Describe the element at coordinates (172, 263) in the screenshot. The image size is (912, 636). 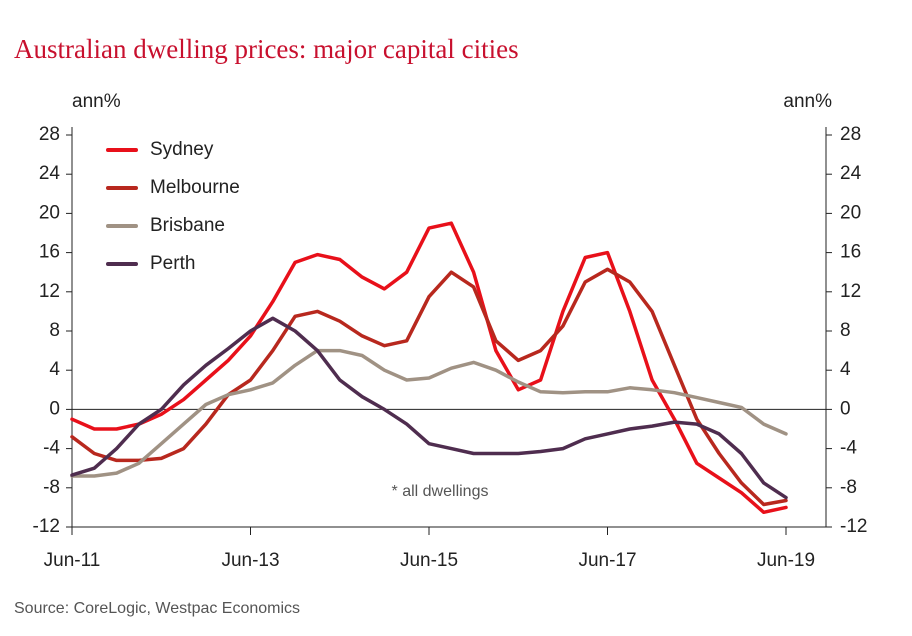
I see `legend-label: Perth` at that location.